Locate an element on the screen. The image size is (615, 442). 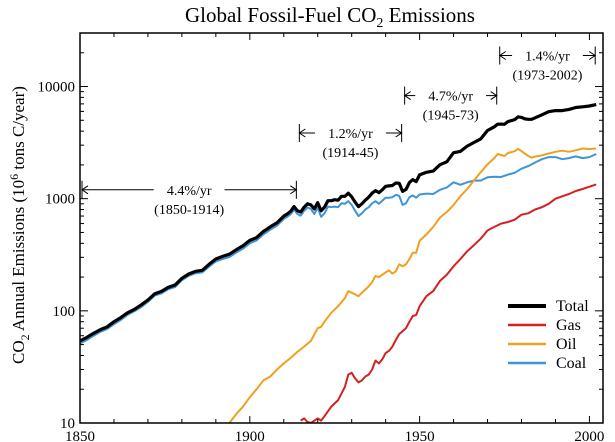
y-tick-label: 10000 is located at coordinates (57, 88).